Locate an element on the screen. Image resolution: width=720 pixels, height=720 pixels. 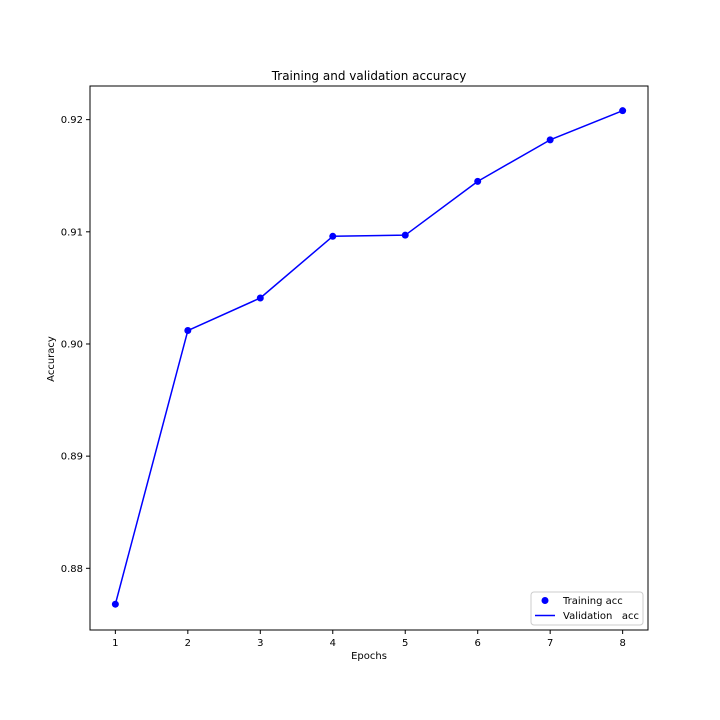
x-tick-label: 5 is located at coordinates (405, 643).